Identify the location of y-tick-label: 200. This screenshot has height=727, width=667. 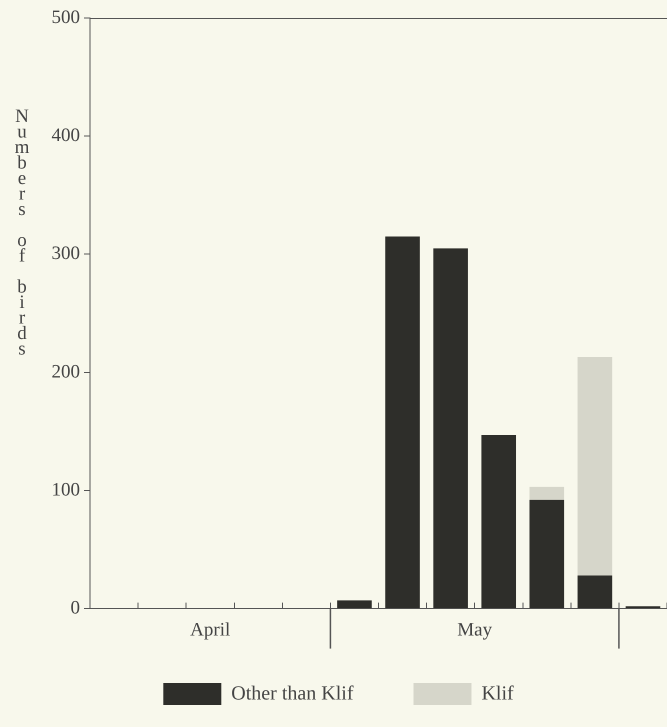
(66, 371).